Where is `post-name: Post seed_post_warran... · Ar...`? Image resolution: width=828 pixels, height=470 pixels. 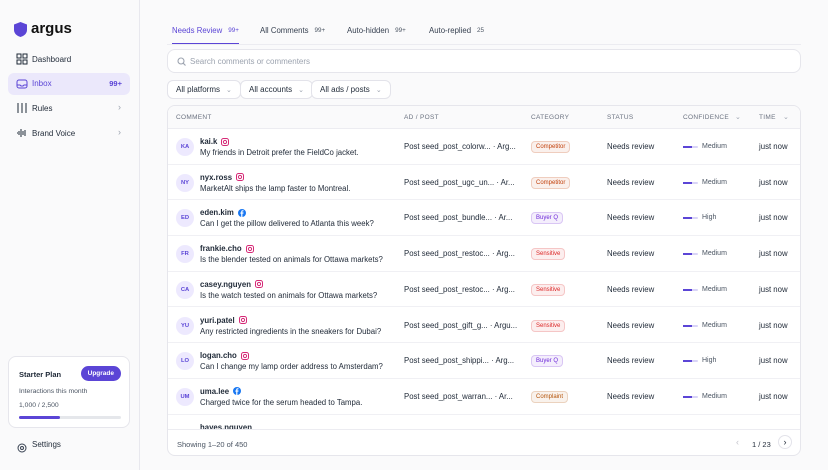 post-name: Post seed_post_warran... · Ar... is located at coordinates (458, 396).